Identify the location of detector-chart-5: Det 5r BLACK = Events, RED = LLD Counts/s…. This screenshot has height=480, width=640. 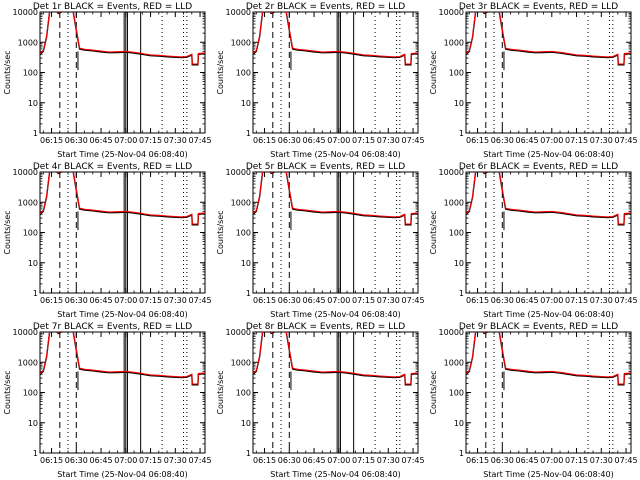
(320, 240).